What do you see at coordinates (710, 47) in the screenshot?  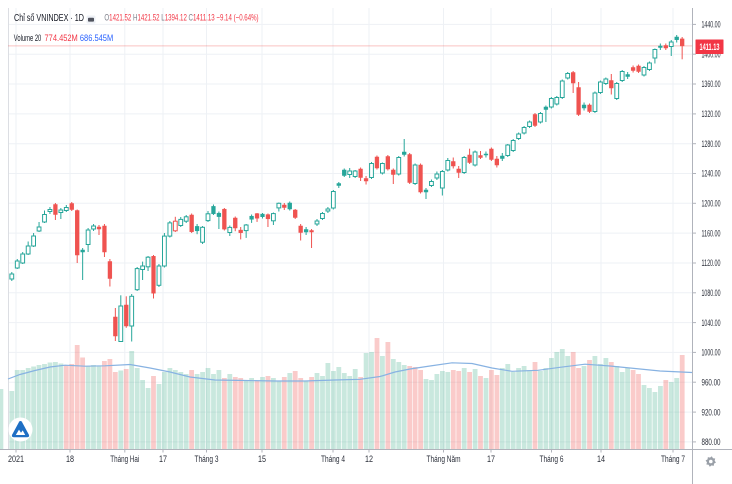 I see `svg-text: 1411.13` at bounding box center [710, 47].